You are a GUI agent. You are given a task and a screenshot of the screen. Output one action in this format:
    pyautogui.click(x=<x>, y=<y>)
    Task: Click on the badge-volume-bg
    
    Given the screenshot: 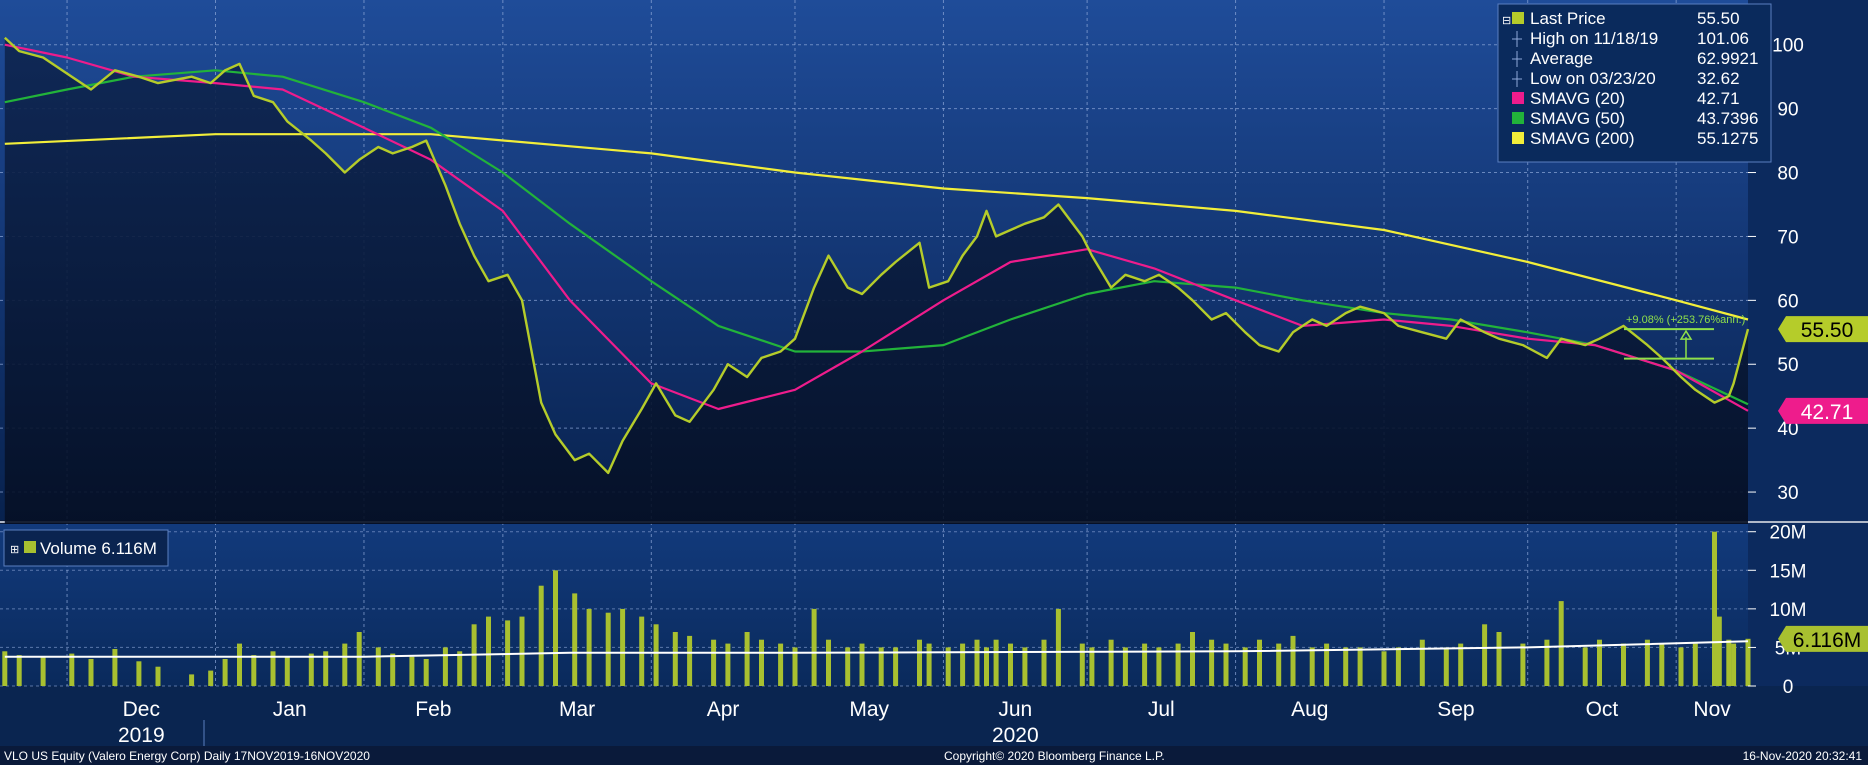 What is the action you would take?
    pyautogui.click(x=1823, y=638)
    